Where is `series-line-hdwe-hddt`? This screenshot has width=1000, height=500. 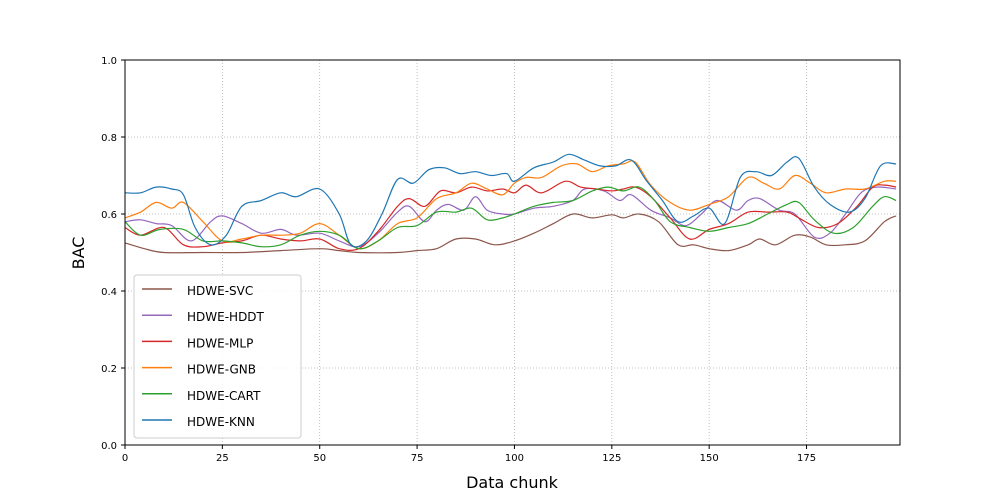
series-line-hdwe-hddt is located at coordinates (510, 217).